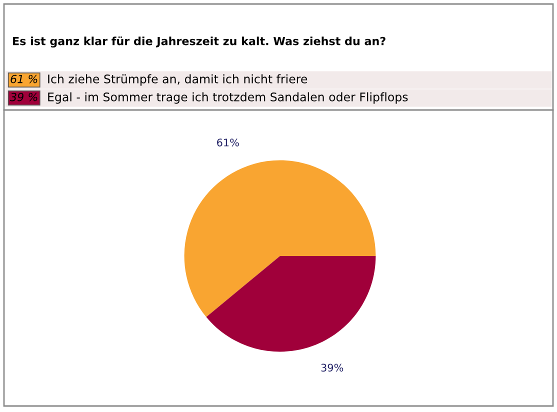  I want to click on text: 39 %, so click(24, 97).